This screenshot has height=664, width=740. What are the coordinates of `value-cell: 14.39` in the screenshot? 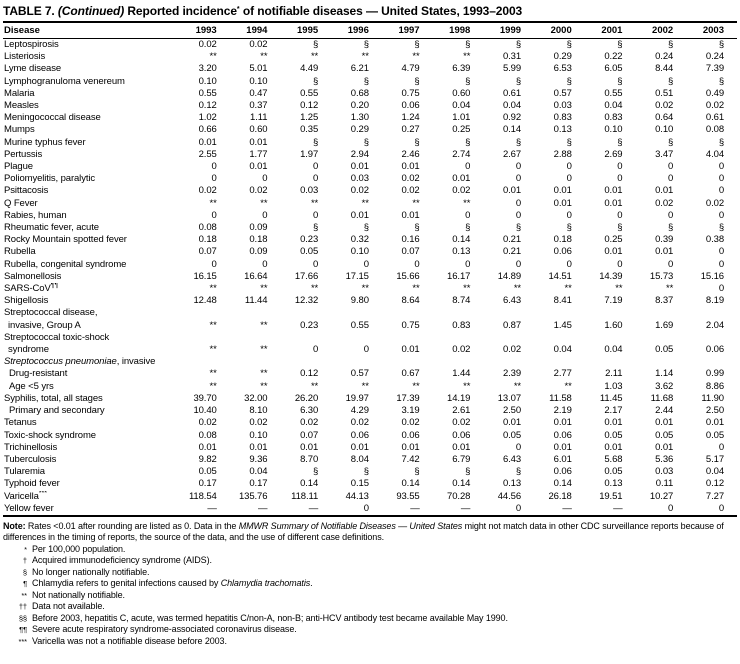 It's located at (611, 276).